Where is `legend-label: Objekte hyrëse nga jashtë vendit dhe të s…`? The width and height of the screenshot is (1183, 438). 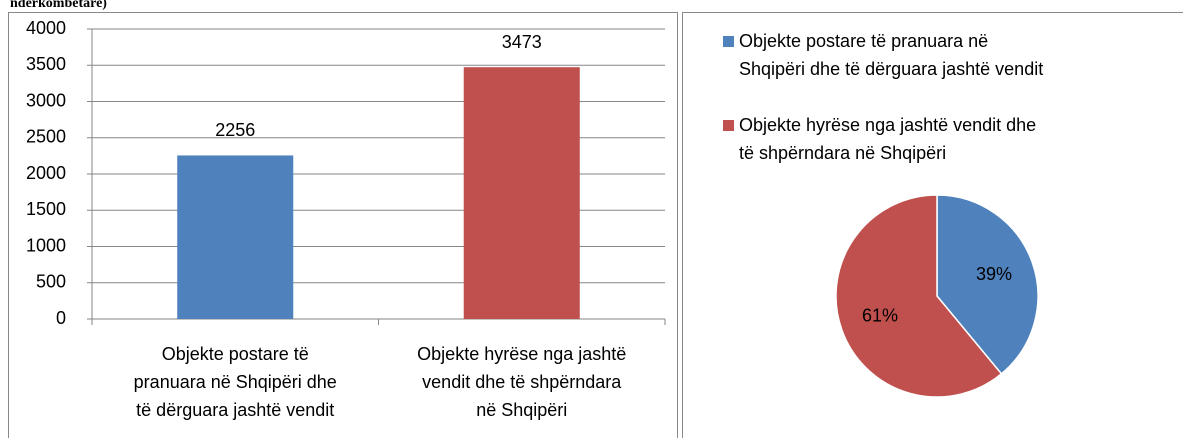
legend-label: Objekte hyrëse nga jashtë vendit dhe të s… is located at coordinates (887, 139).